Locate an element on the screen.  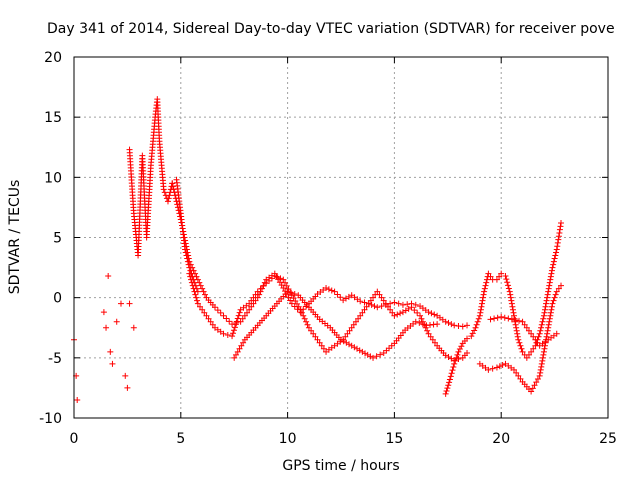
x-tick-label: 5 is located at coordinates (180, 439).